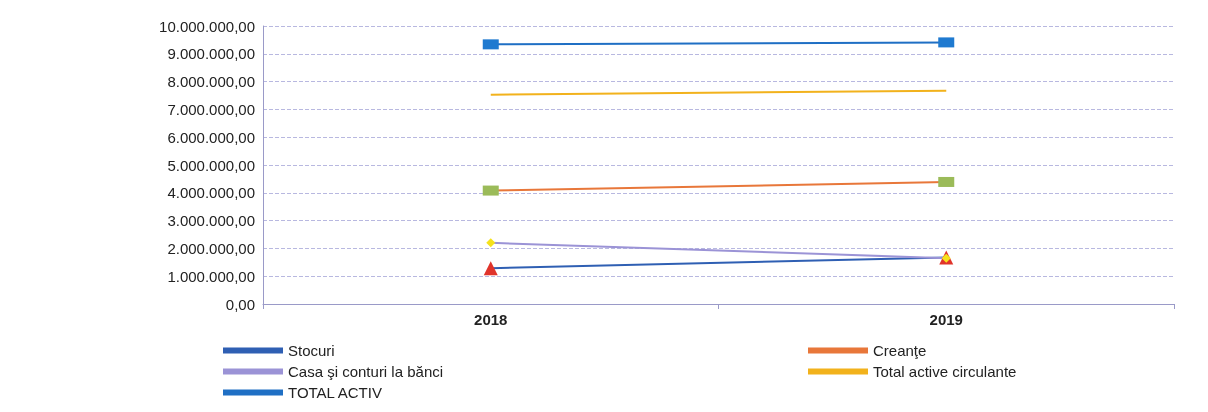  What do you see at coordinates (366, 371) in the screenshot?
I see `legend-label: Casa şi conturi la bănci` at bounding box center [366, 371].